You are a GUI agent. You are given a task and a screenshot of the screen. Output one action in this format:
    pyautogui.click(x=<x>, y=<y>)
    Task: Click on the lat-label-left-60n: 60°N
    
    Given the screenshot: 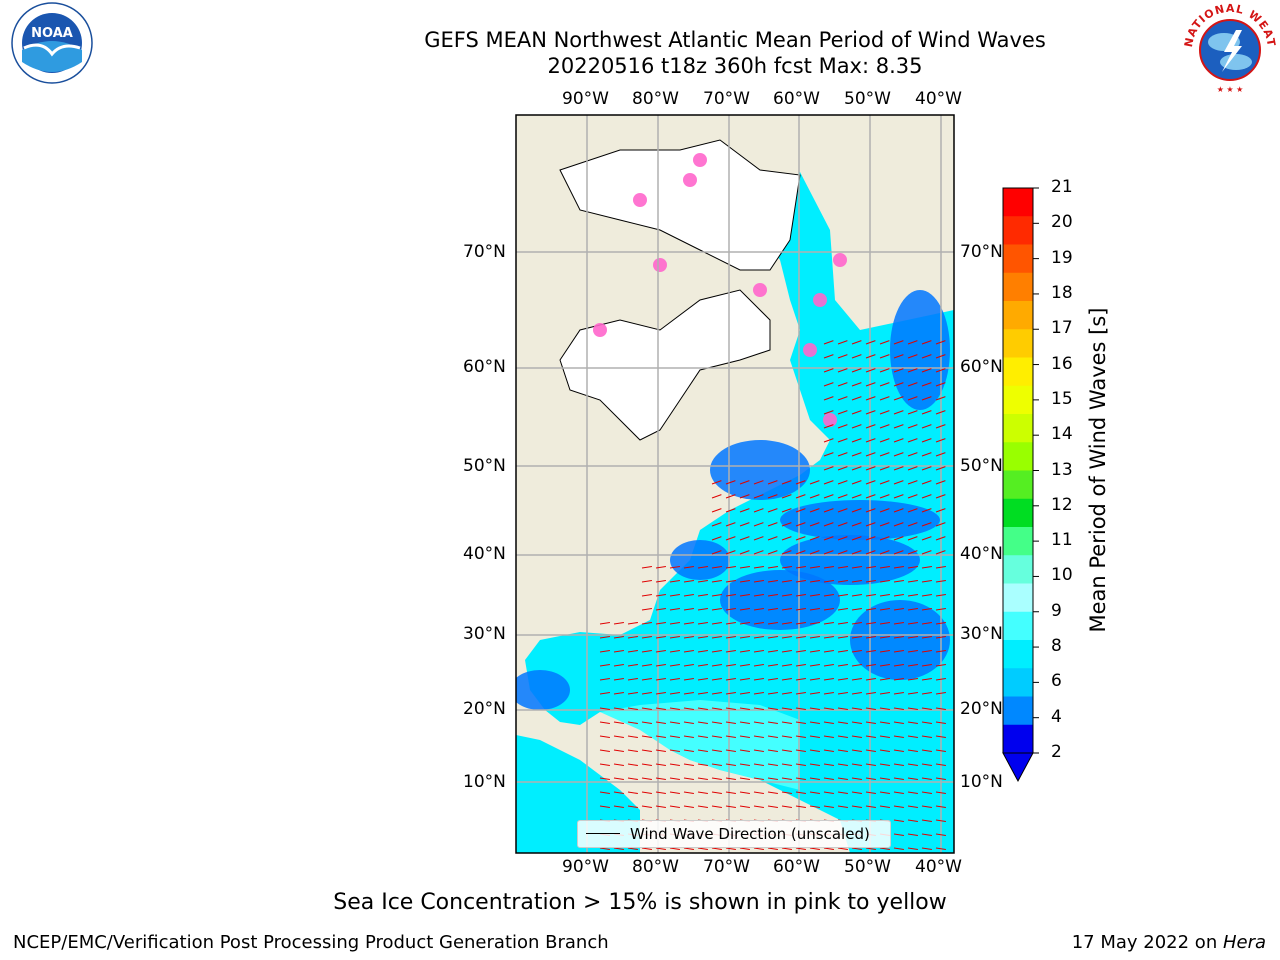 What is the action you would take?
    pyautogui.click(x=484, y=367)
    